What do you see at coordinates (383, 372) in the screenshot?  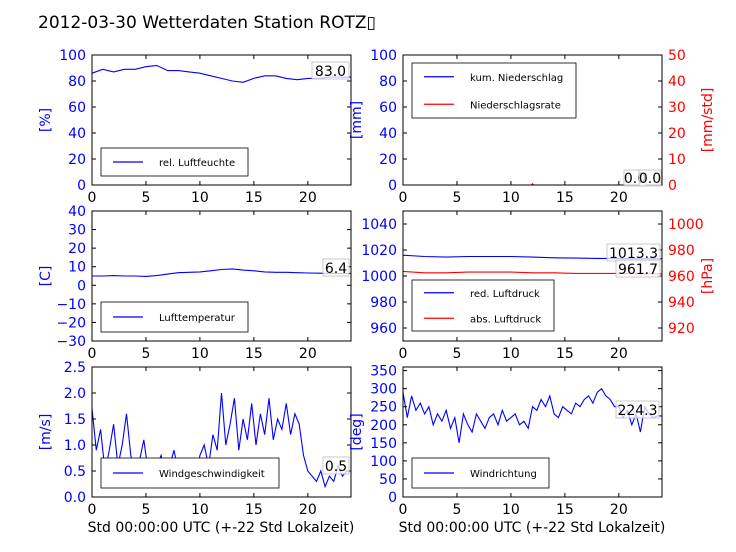 I see `y-tick-label: 350` at bounding box center [383, 372].